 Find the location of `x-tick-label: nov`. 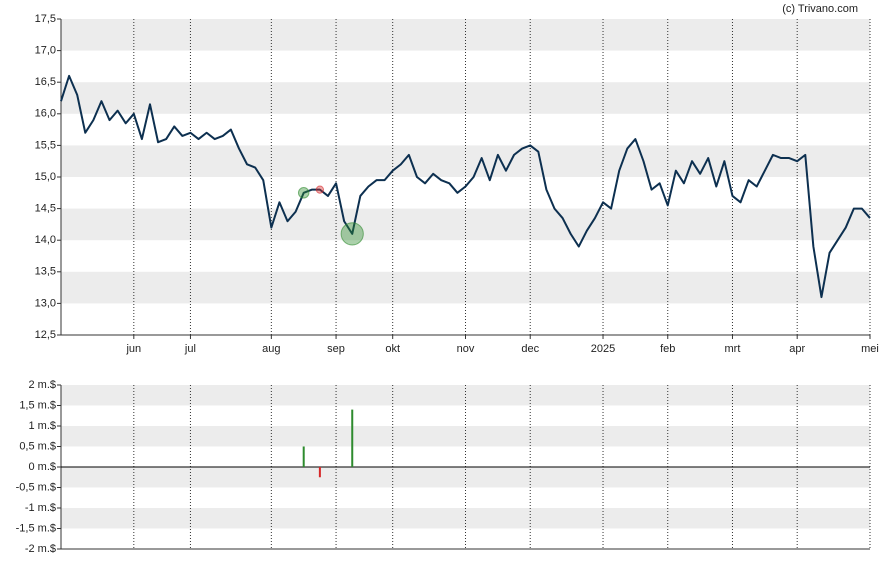

x-tick-label: nov is located at coordinates (466, 349).